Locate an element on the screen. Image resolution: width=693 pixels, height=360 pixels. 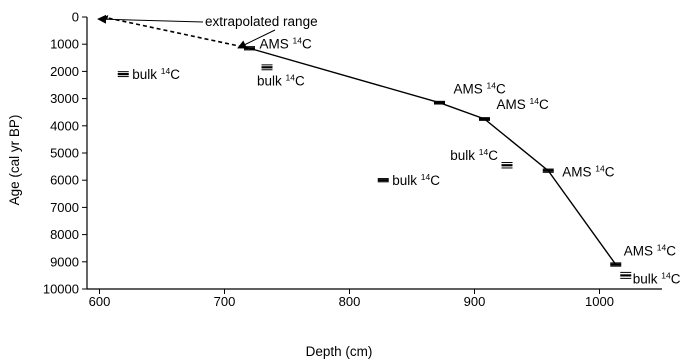
y-tick-label: 5000 is located at coordinates (64, 153).